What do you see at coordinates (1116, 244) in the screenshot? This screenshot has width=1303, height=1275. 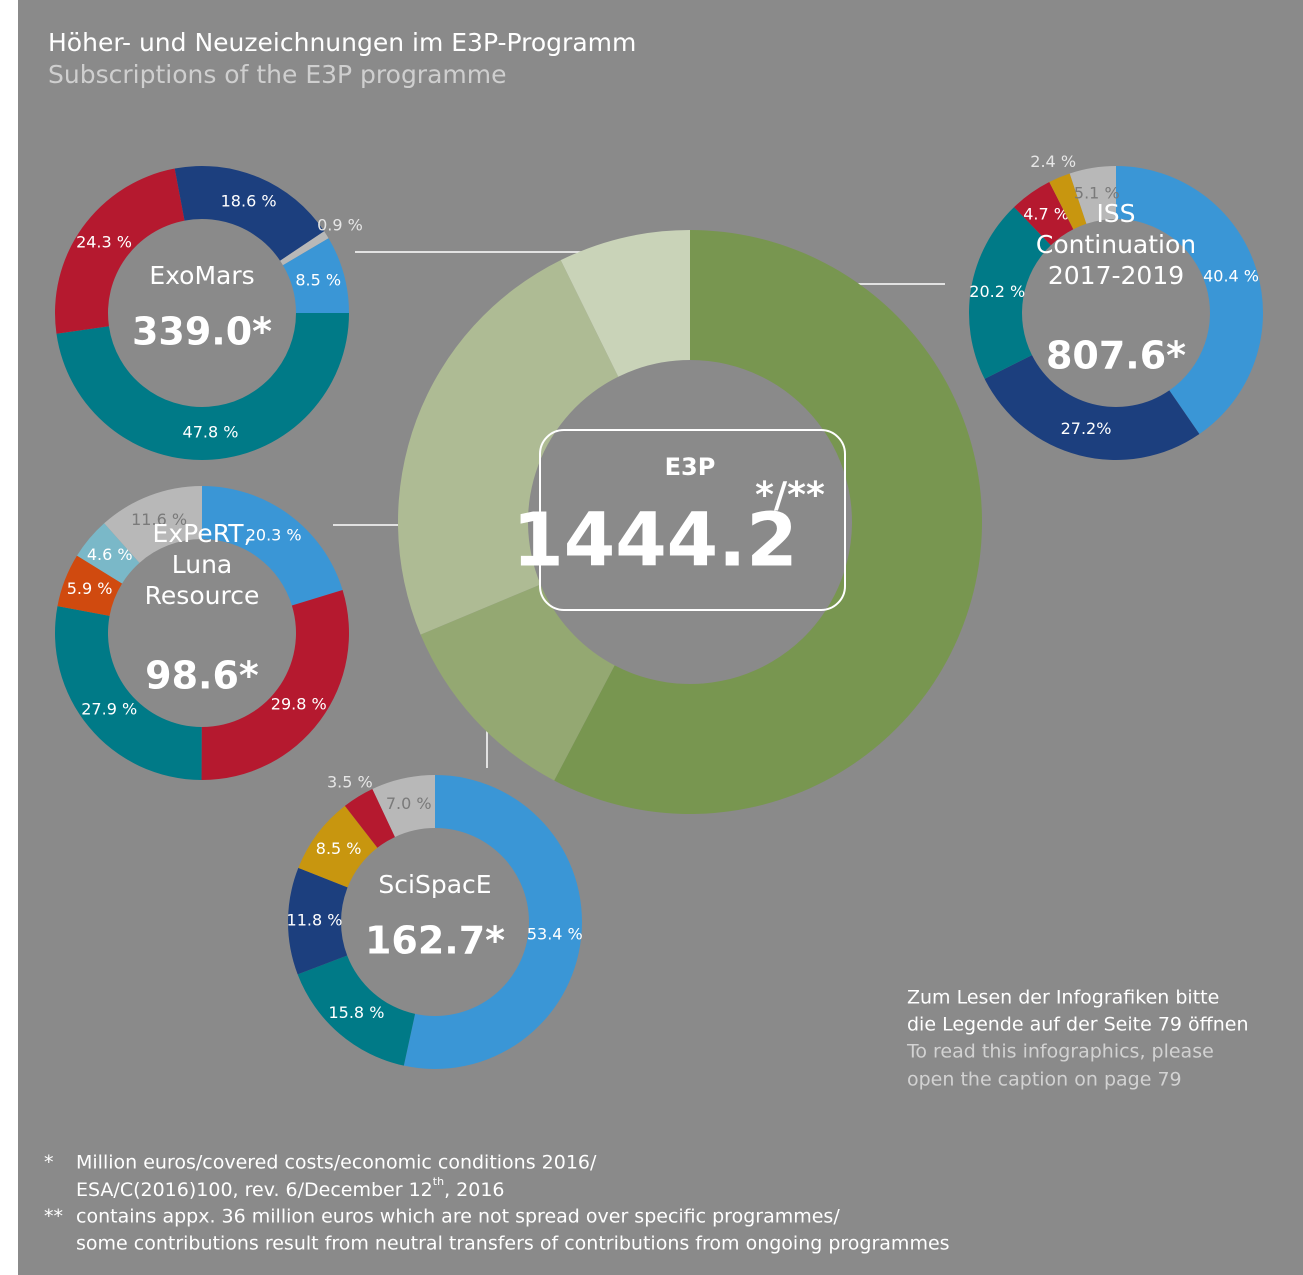 I see `chart-name: Continuation` at bounding box center [1116, 244].